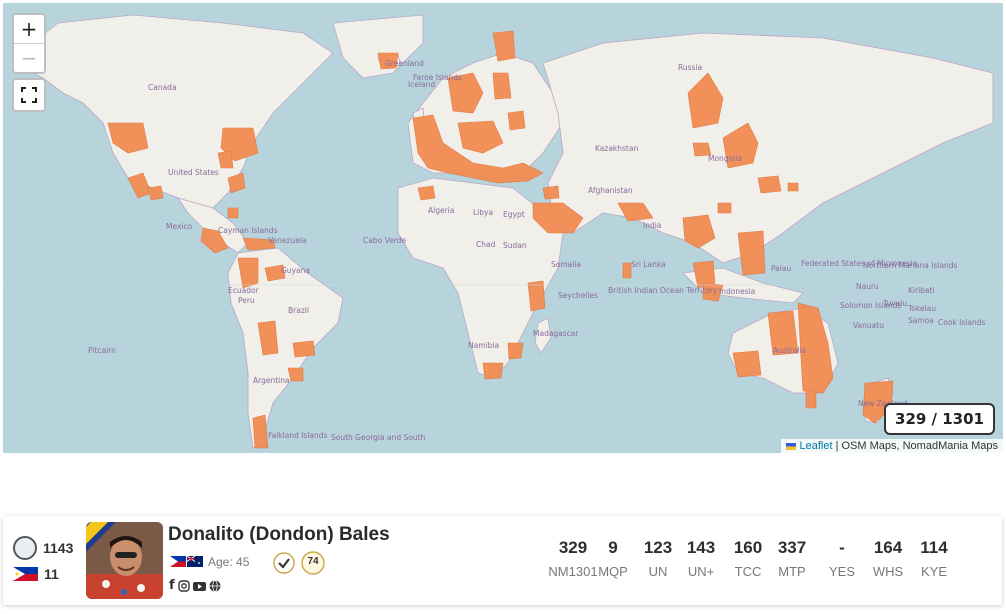  What do you see at coordinates (933, 571) in the screenshot?
I see `stat-label: KYE` at bounding box center [933, 571].